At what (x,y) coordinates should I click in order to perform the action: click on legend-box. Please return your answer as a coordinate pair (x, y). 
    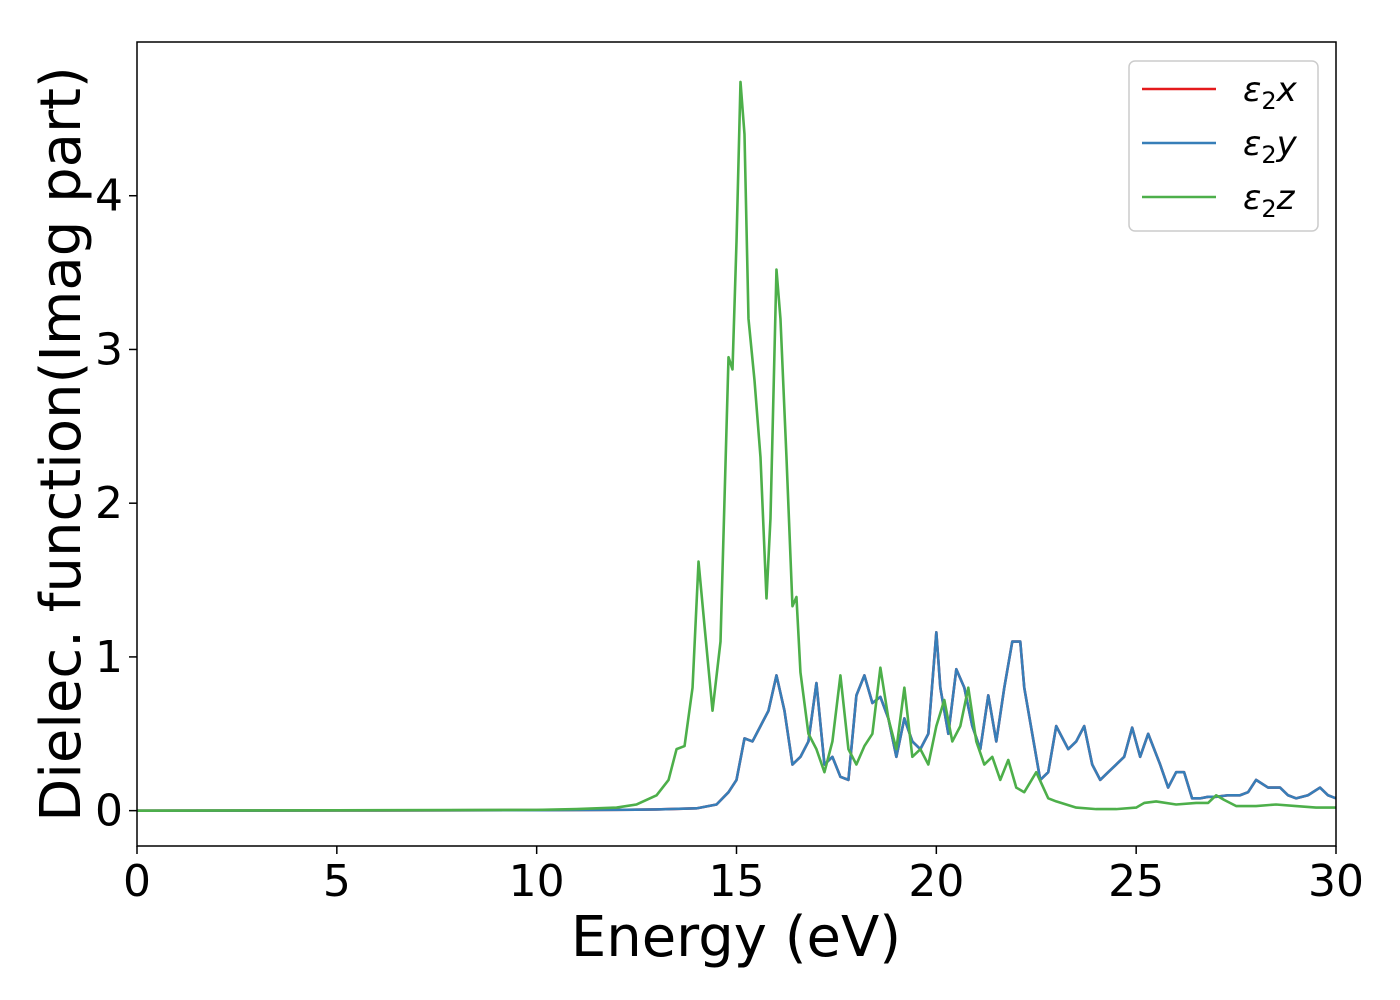
    Looking at the image, I should click on (1223, 146).